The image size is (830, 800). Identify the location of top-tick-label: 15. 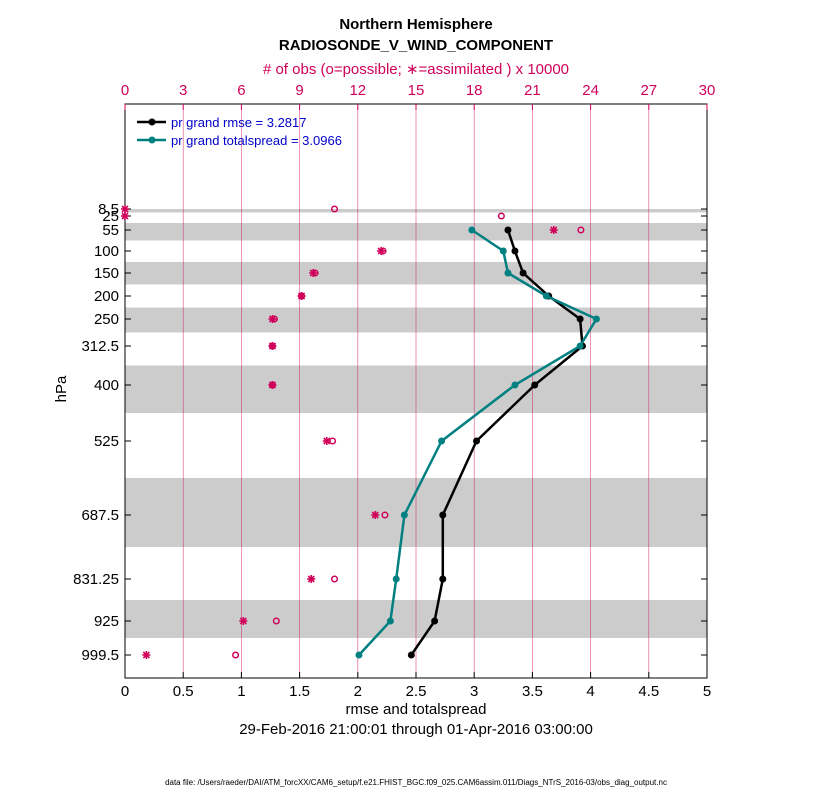
(416, 90).